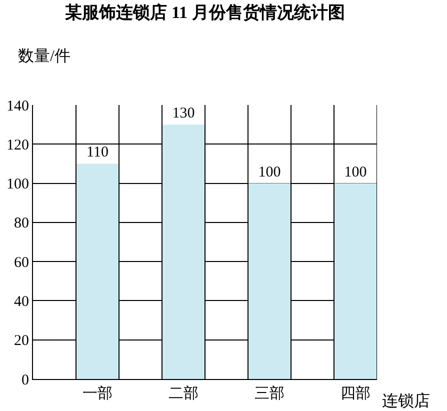 The image size is (447, 411). I want to click on y-axis-title: 数量/件, so click(44, 56).